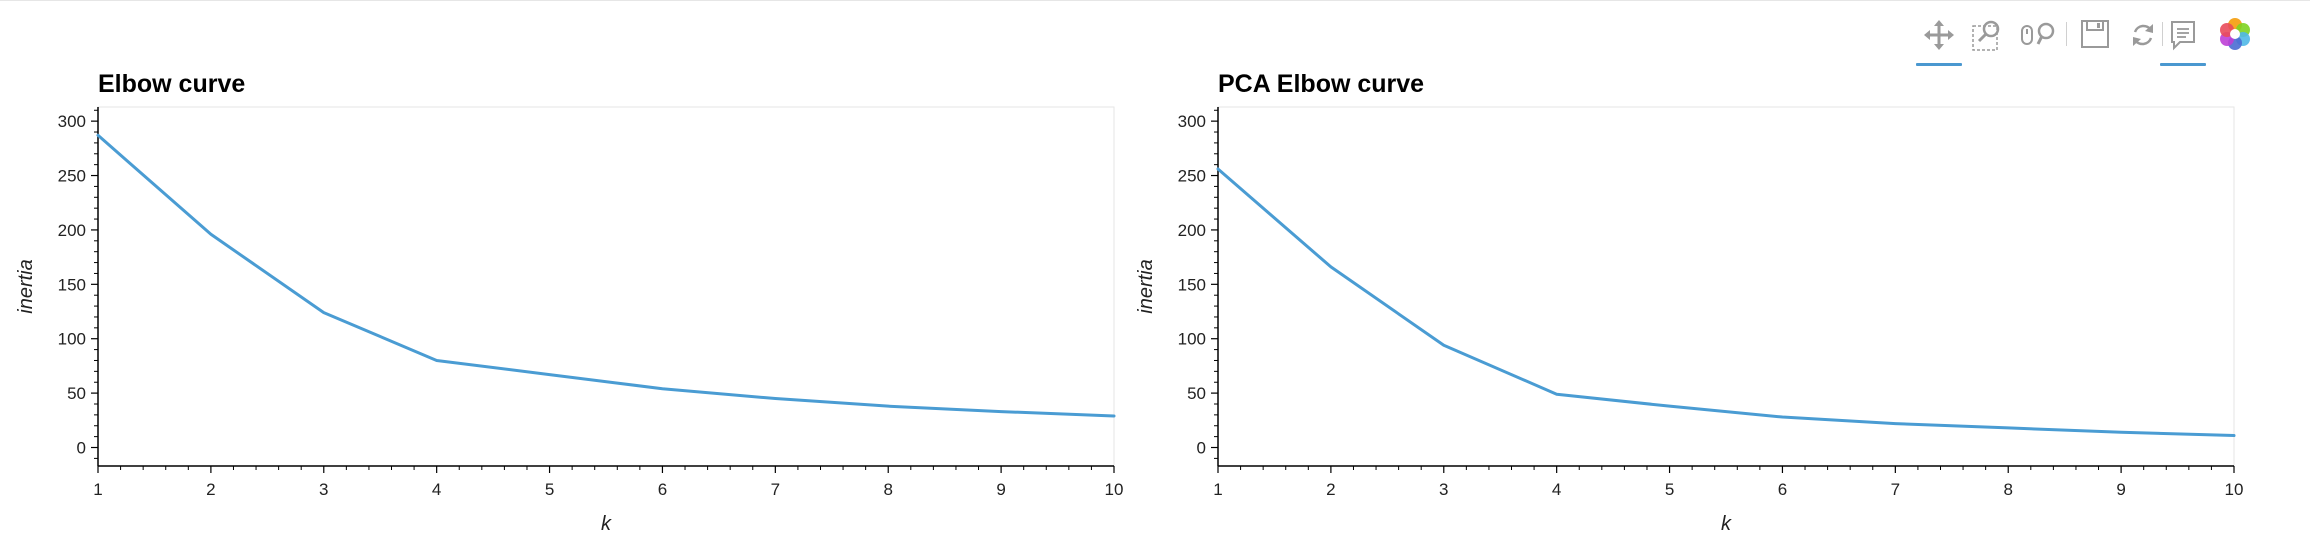 Image resolution: width=2310 pixels, height=542 pixels. I want to click on plot-toolbar, so click(2075, 39).